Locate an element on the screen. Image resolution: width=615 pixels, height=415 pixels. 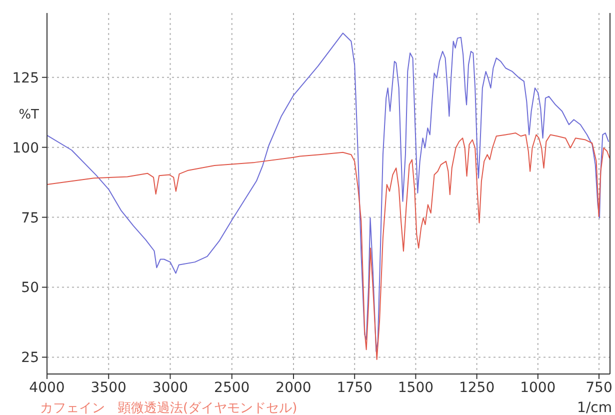
x-axis-title: 1/cm is located at coordinates (594, 407).